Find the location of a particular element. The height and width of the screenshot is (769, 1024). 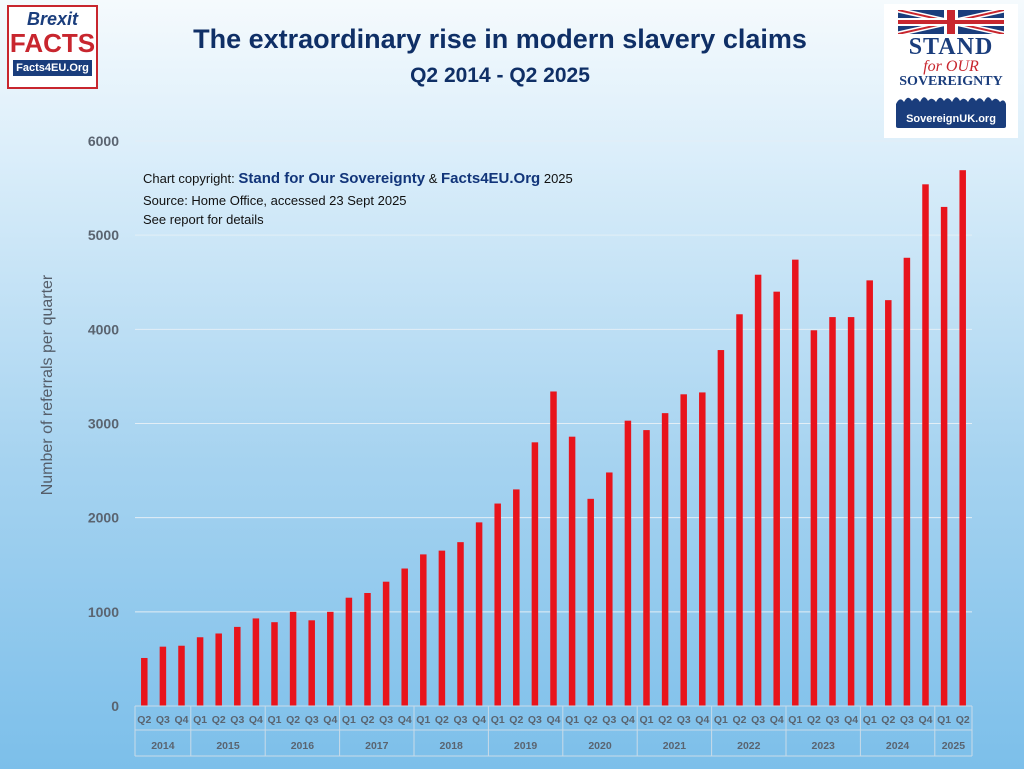

stand-logo-line2: for OUR is located at coordinates (951, 66).